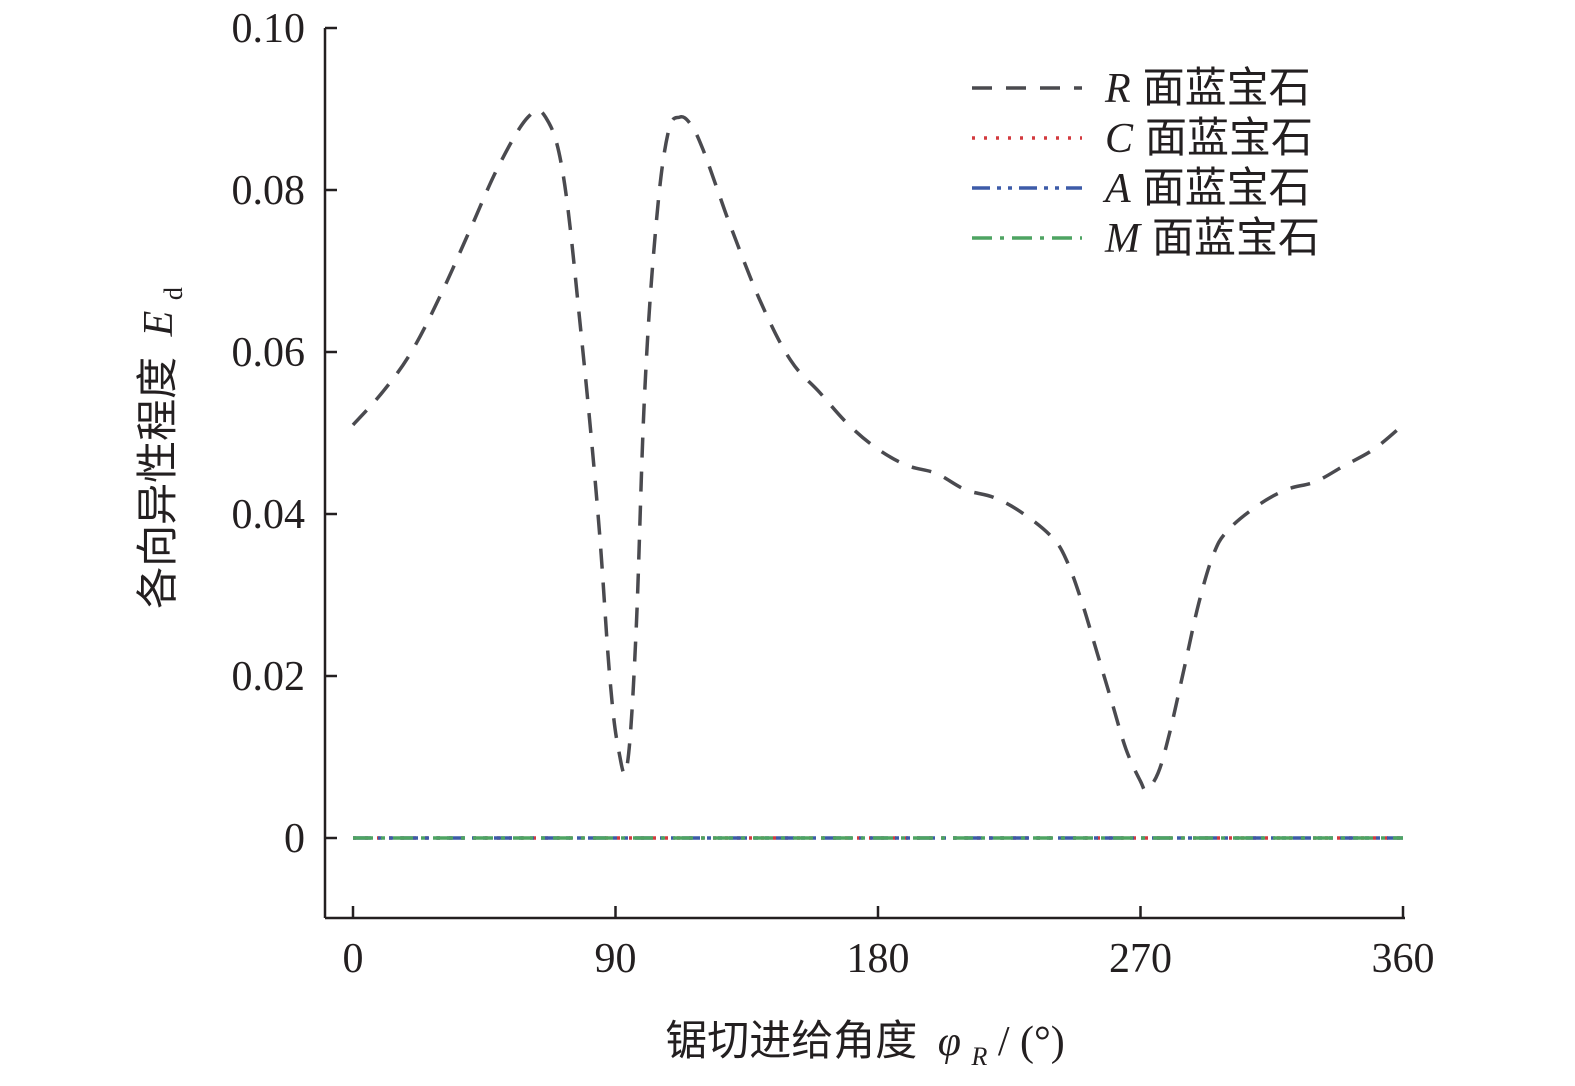 This screenshot has width=1575, height=1086. What do you see at coordinates (269, 353) in the screenshot?
I see `y-tick-label: 0.06` at bounding box center [269, 353].